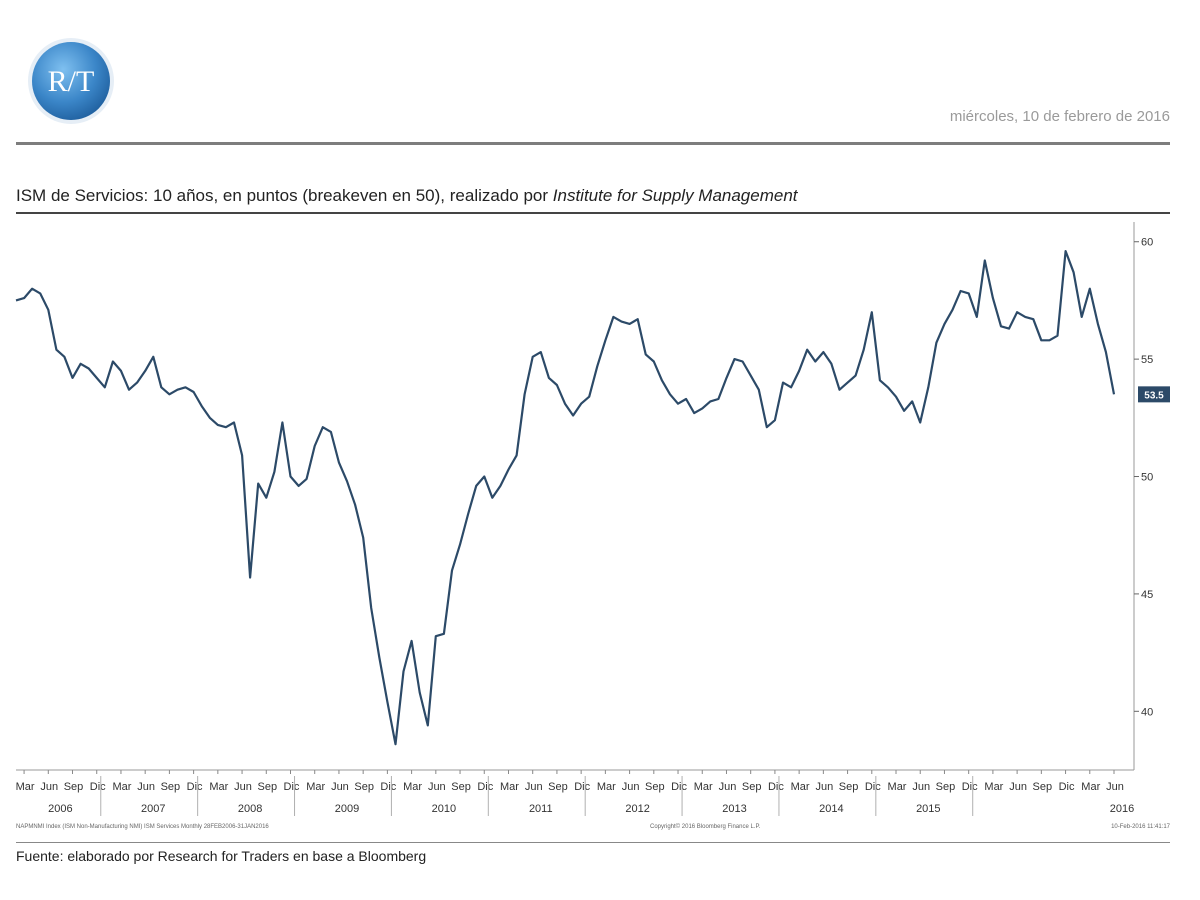 Image resolution: width=1200 pixels, height=900 pixels. Describe the element at coordinates (250, 809) in the screenshot. I see `x-year-label: 2008` at that location.